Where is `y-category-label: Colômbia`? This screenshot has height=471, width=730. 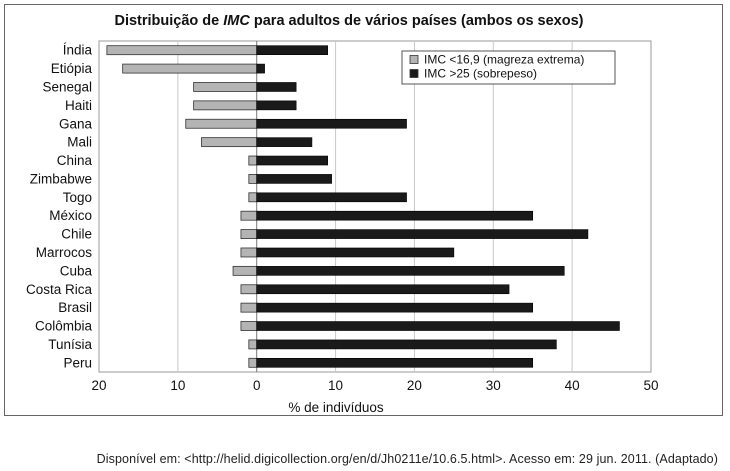 y-category-label: Colômbia is located at coordinates (64, 326).